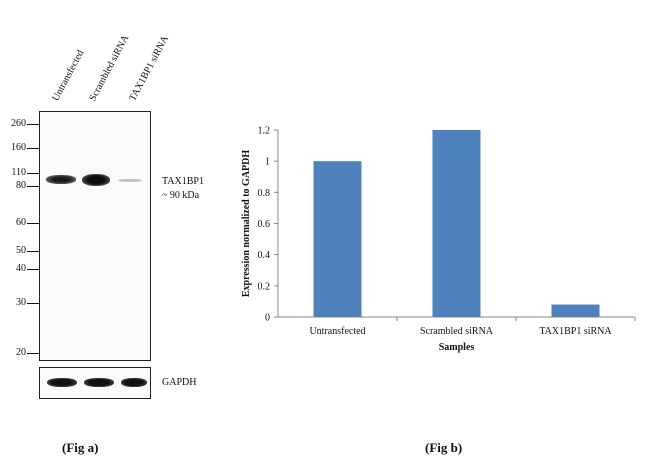 The image size is (650, 464). I want to click on mw-label-60: 60, so click(21, 222).